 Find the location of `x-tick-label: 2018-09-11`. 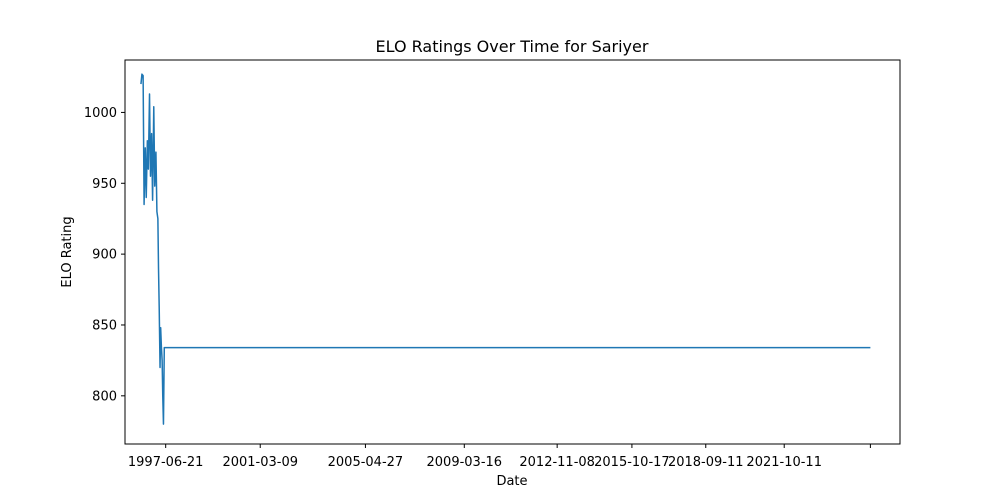

x-tick-label: 2018-09-11 is located at coordinates (706, 462).